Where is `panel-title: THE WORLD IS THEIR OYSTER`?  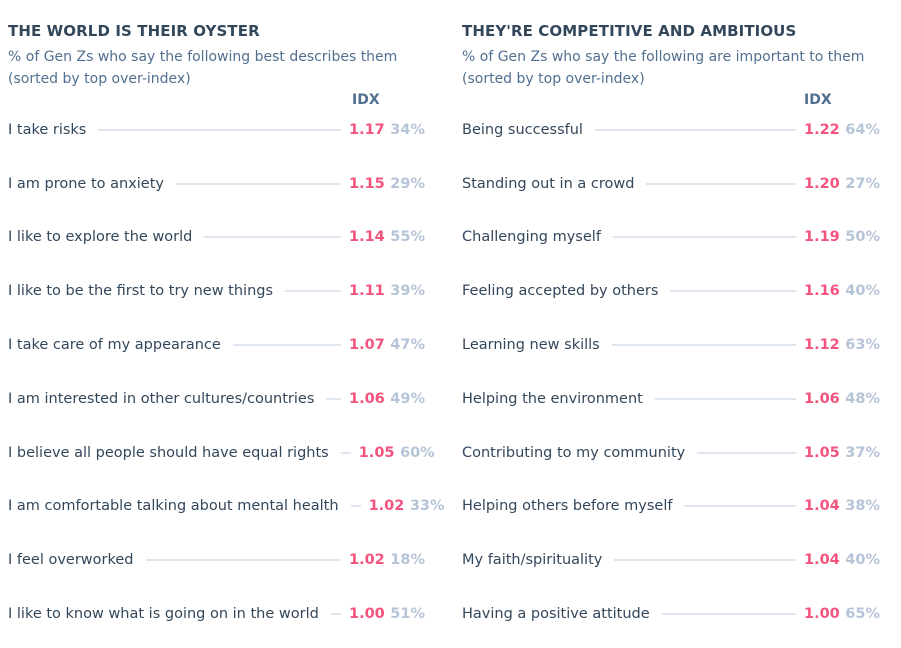
panel-title: THE WORLD IS THEIR OYSTER is located at coordinates (134, 31).